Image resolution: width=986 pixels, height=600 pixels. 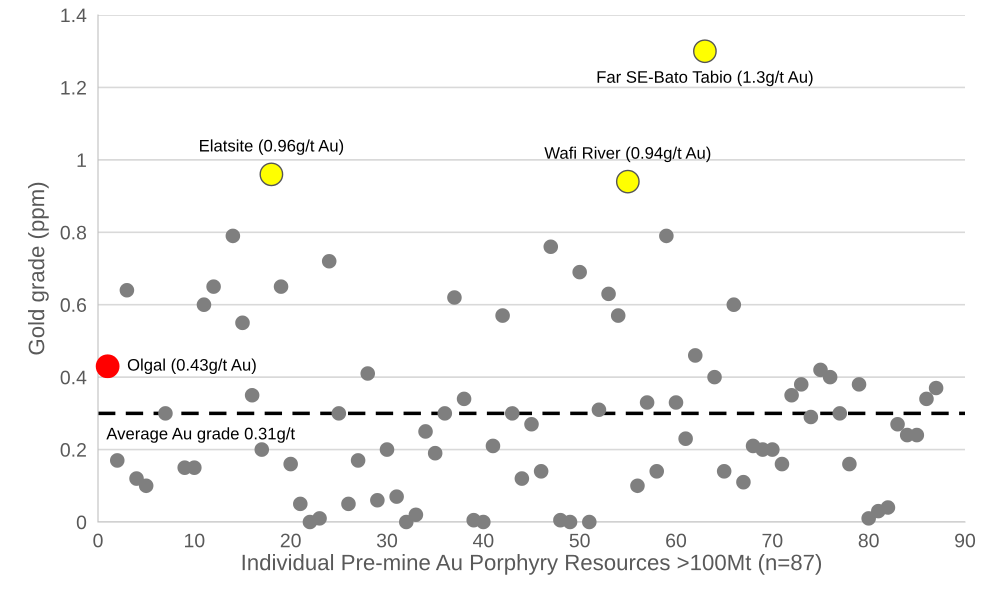 I want to click on y-tick-label: 0.8, so click(x=73, y=233).